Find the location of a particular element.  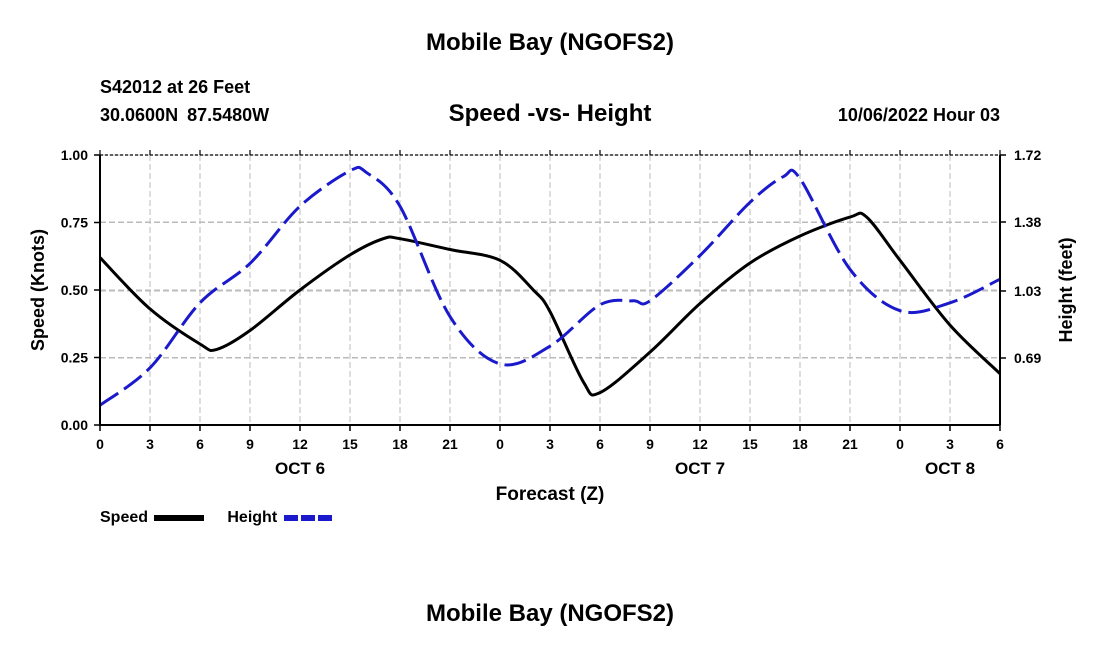

y-tick-label-left: 1.00 is located at coordinates (74, 155).